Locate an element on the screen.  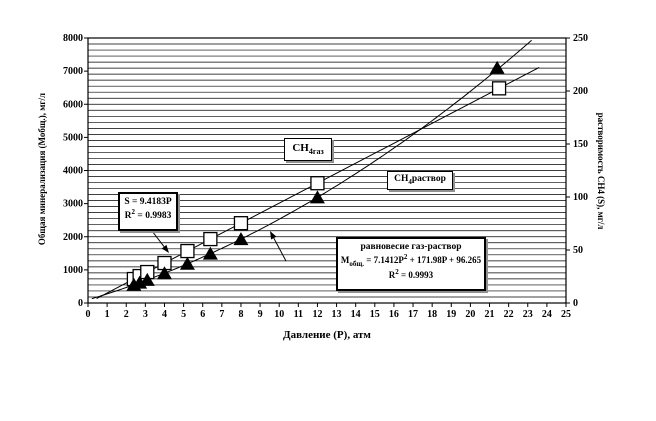
svg-text: 1000 is located at coordinates (73, 270).